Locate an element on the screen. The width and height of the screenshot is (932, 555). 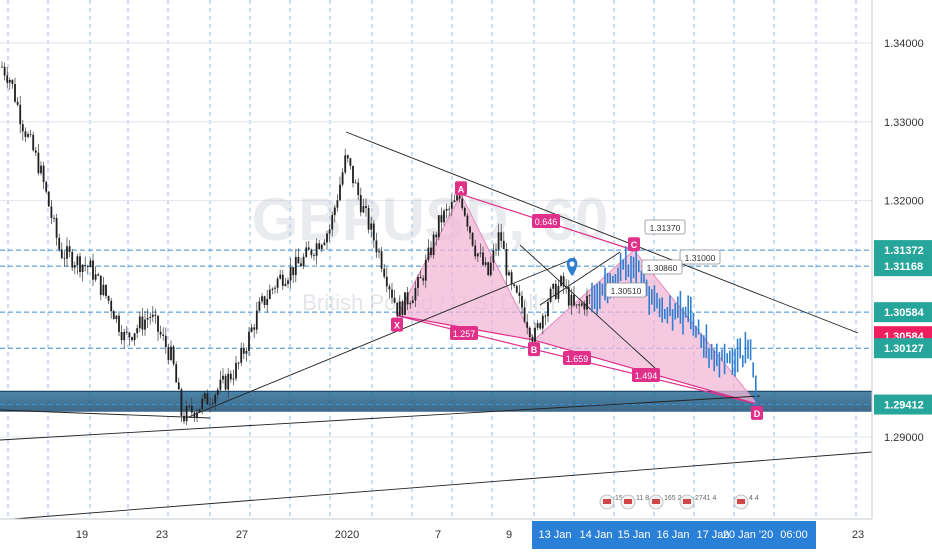
pattern-leg is located at coordinates (584, 295).